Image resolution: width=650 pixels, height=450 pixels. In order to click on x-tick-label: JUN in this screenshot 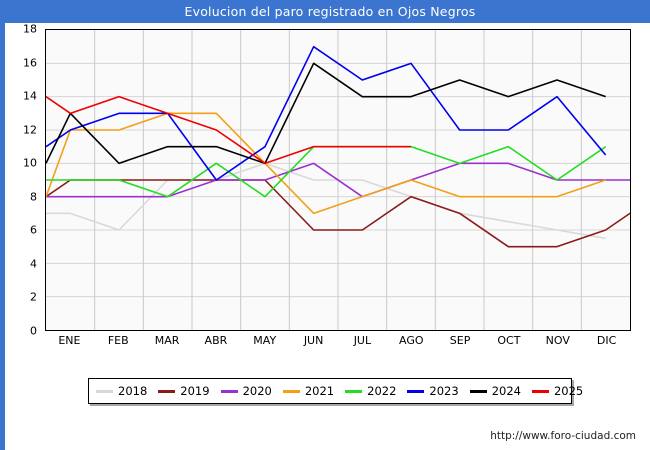, I will do `click(313, 340)`.